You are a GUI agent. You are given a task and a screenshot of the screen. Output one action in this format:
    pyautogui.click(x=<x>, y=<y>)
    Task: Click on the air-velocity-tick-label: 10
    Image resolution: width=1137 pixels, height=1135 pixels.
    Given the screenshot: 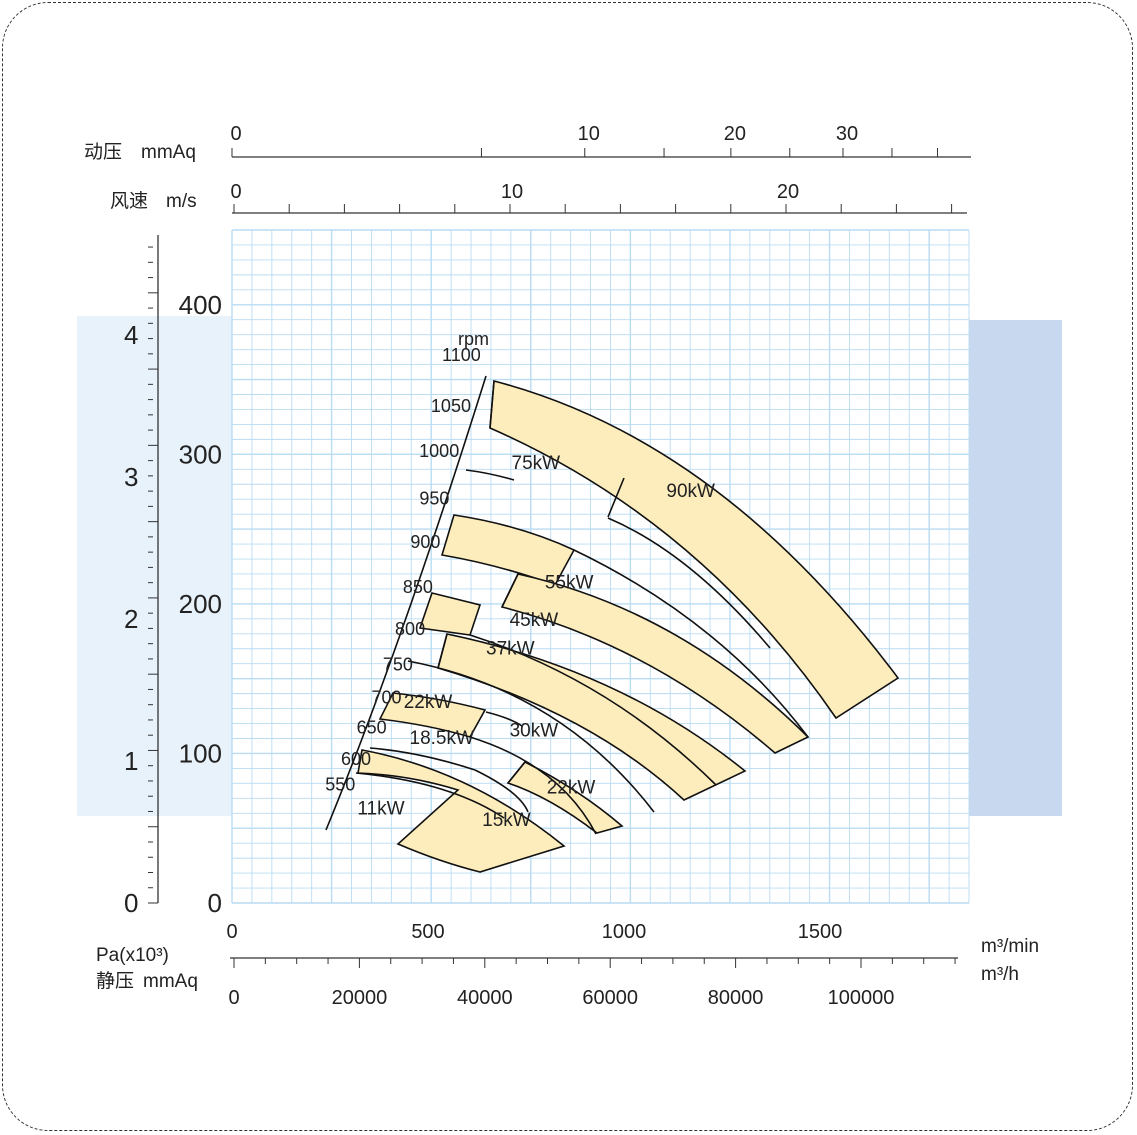 What is the action you would take?
    pyautogui.click(x=512, y=192)
    